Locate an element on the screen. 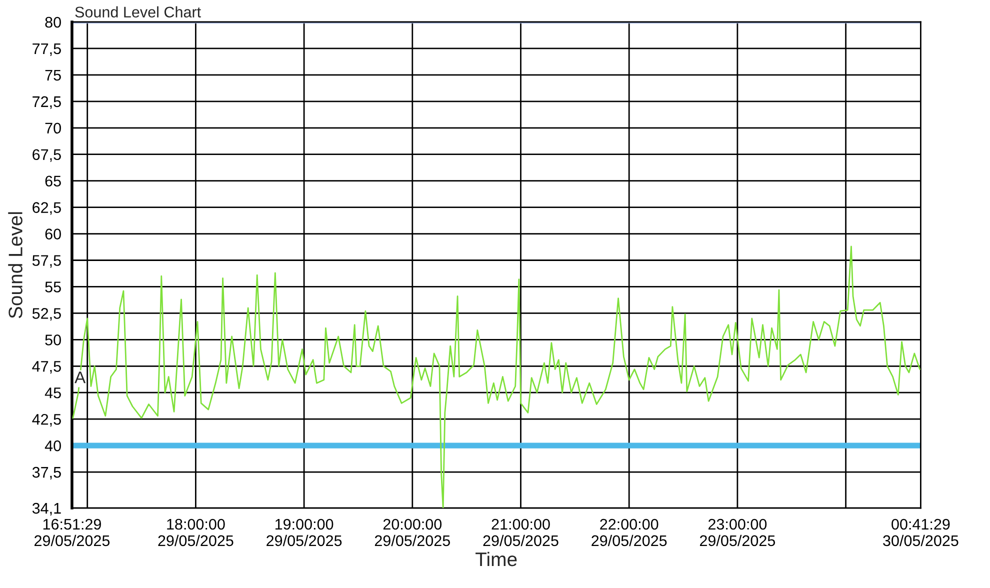  x-tick-label: 18:00:00 29/05/2025 is located at coordinates (196, 532).